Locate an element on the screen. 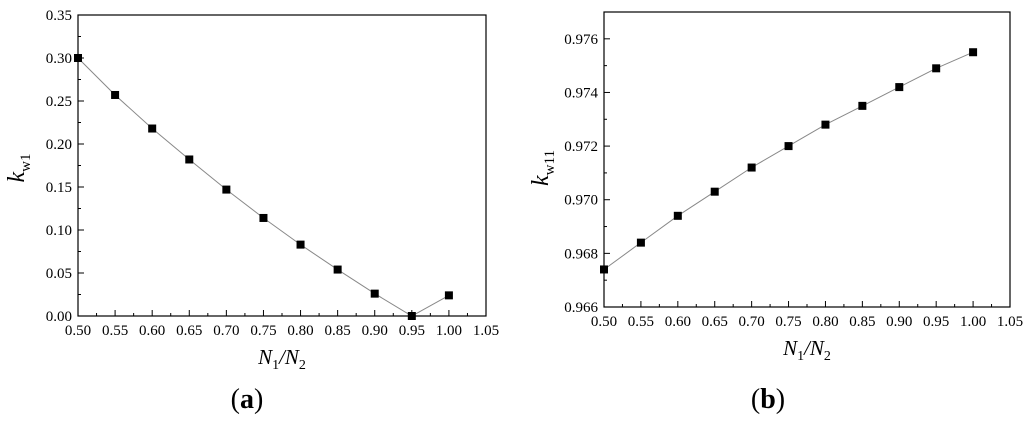  y-tick-label: 0.25 is located at coordinates (59, 102).